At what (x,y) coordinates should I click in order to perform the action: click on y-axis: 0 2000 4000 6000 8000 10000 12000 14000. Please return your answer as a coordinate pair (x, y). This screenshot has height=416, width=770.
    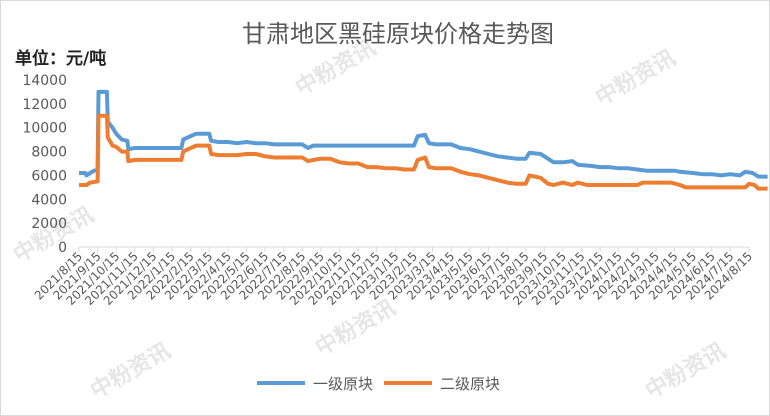
    Looking at the image, I should click on (44, 164).